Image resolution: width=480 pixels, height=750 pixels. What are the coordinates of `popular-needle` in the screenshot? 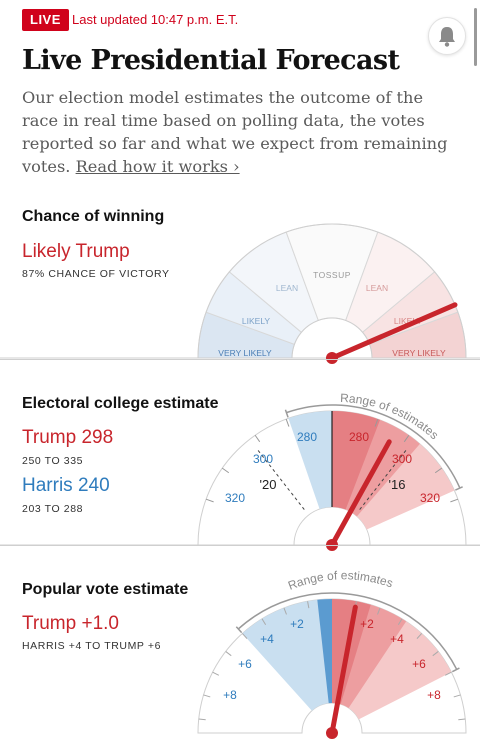 It's located at (343, 670).